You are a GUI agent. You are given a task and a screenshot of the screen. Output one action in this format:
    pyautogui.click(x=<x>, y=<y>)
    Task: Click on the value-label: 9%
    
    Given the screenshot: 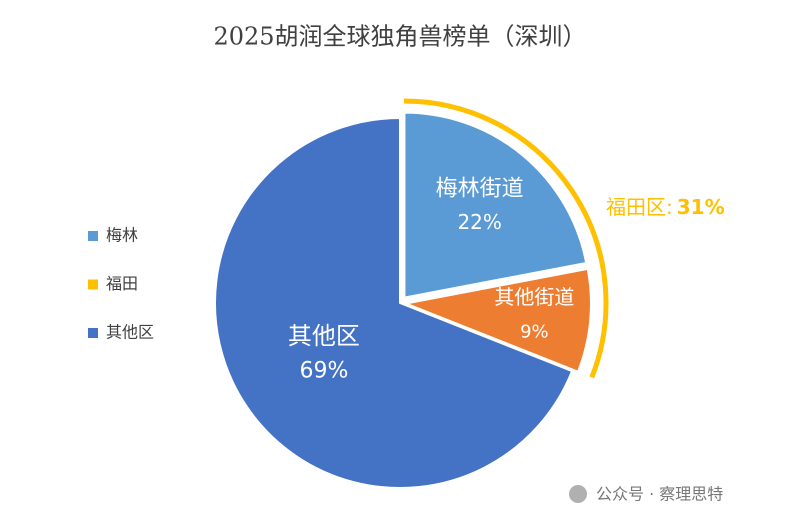 What is the action you would take?
    pyautogui.click(x=534, y=332)
    